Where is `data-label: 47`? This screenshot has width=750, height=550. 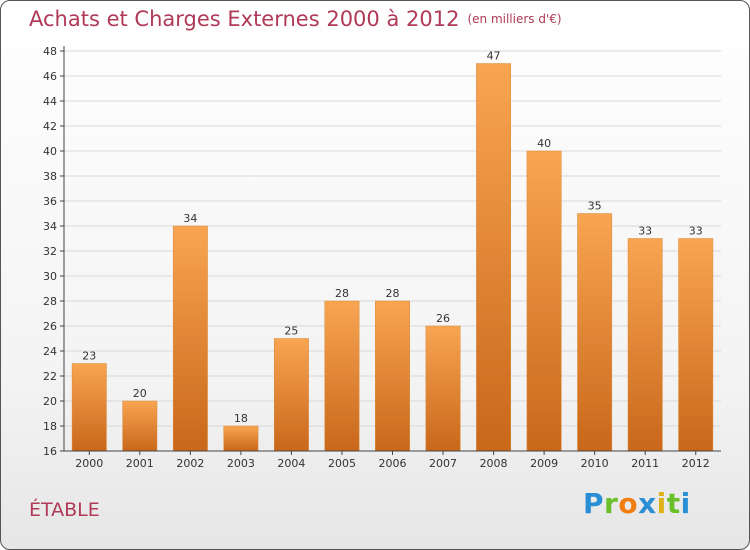 data-label: 47 is located at coordinates (494, 56).